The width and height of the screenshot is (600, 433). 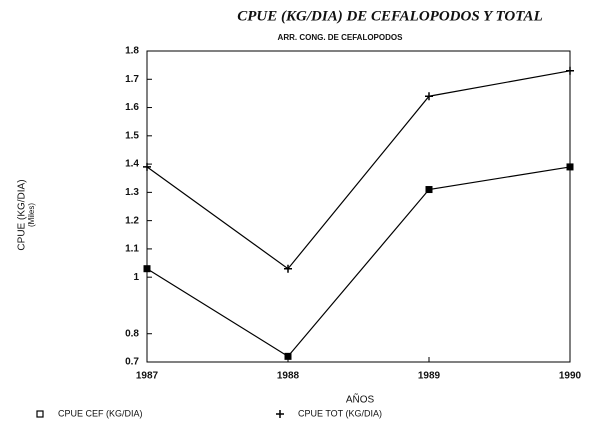 What do you see at coordinates (132, 51) in the screenshot?
I see `y-tick-label: 1.8` at bounding box center [132, 51].